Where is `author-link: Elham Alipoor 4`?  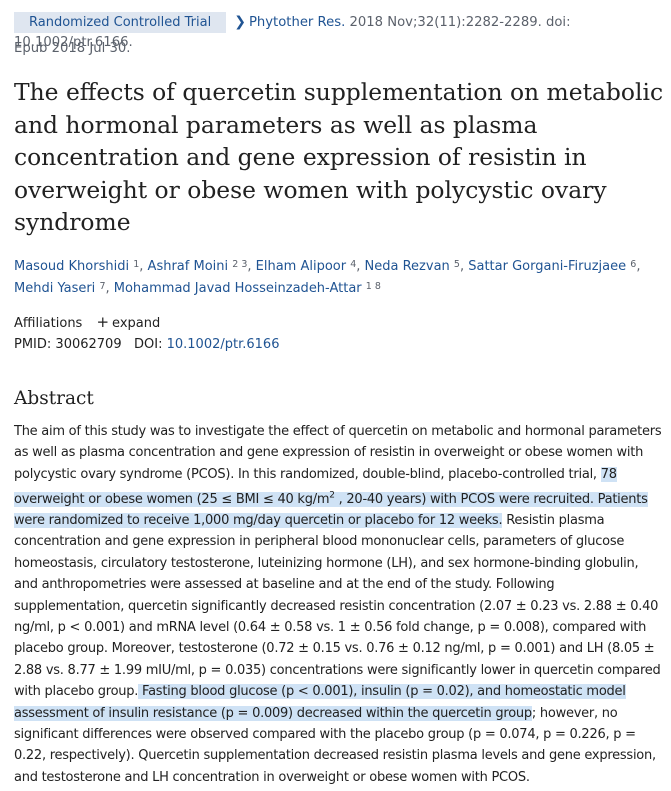
author-link: Elham Alipoor 4 is located at coordinates (306, 266).